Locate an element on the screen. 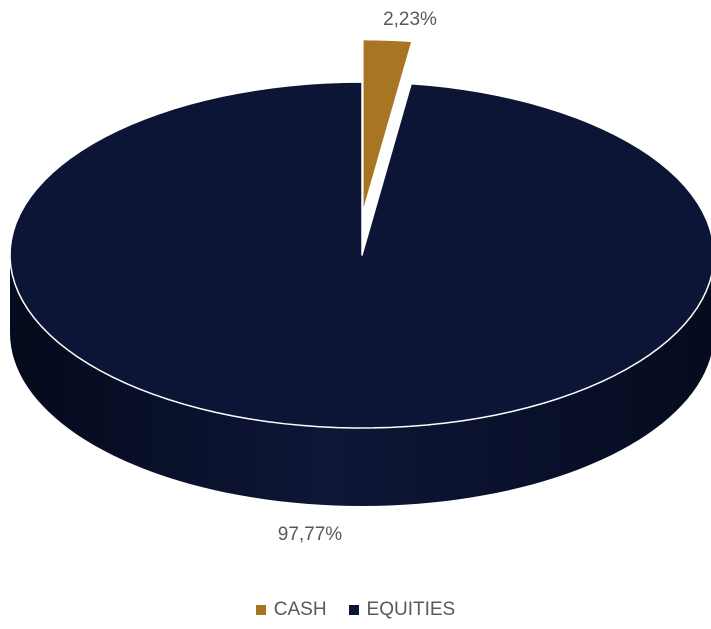 The width and height of the screenshot is (711, 629). legend-entry-cash: CASH is located at coordinates (291, 610).